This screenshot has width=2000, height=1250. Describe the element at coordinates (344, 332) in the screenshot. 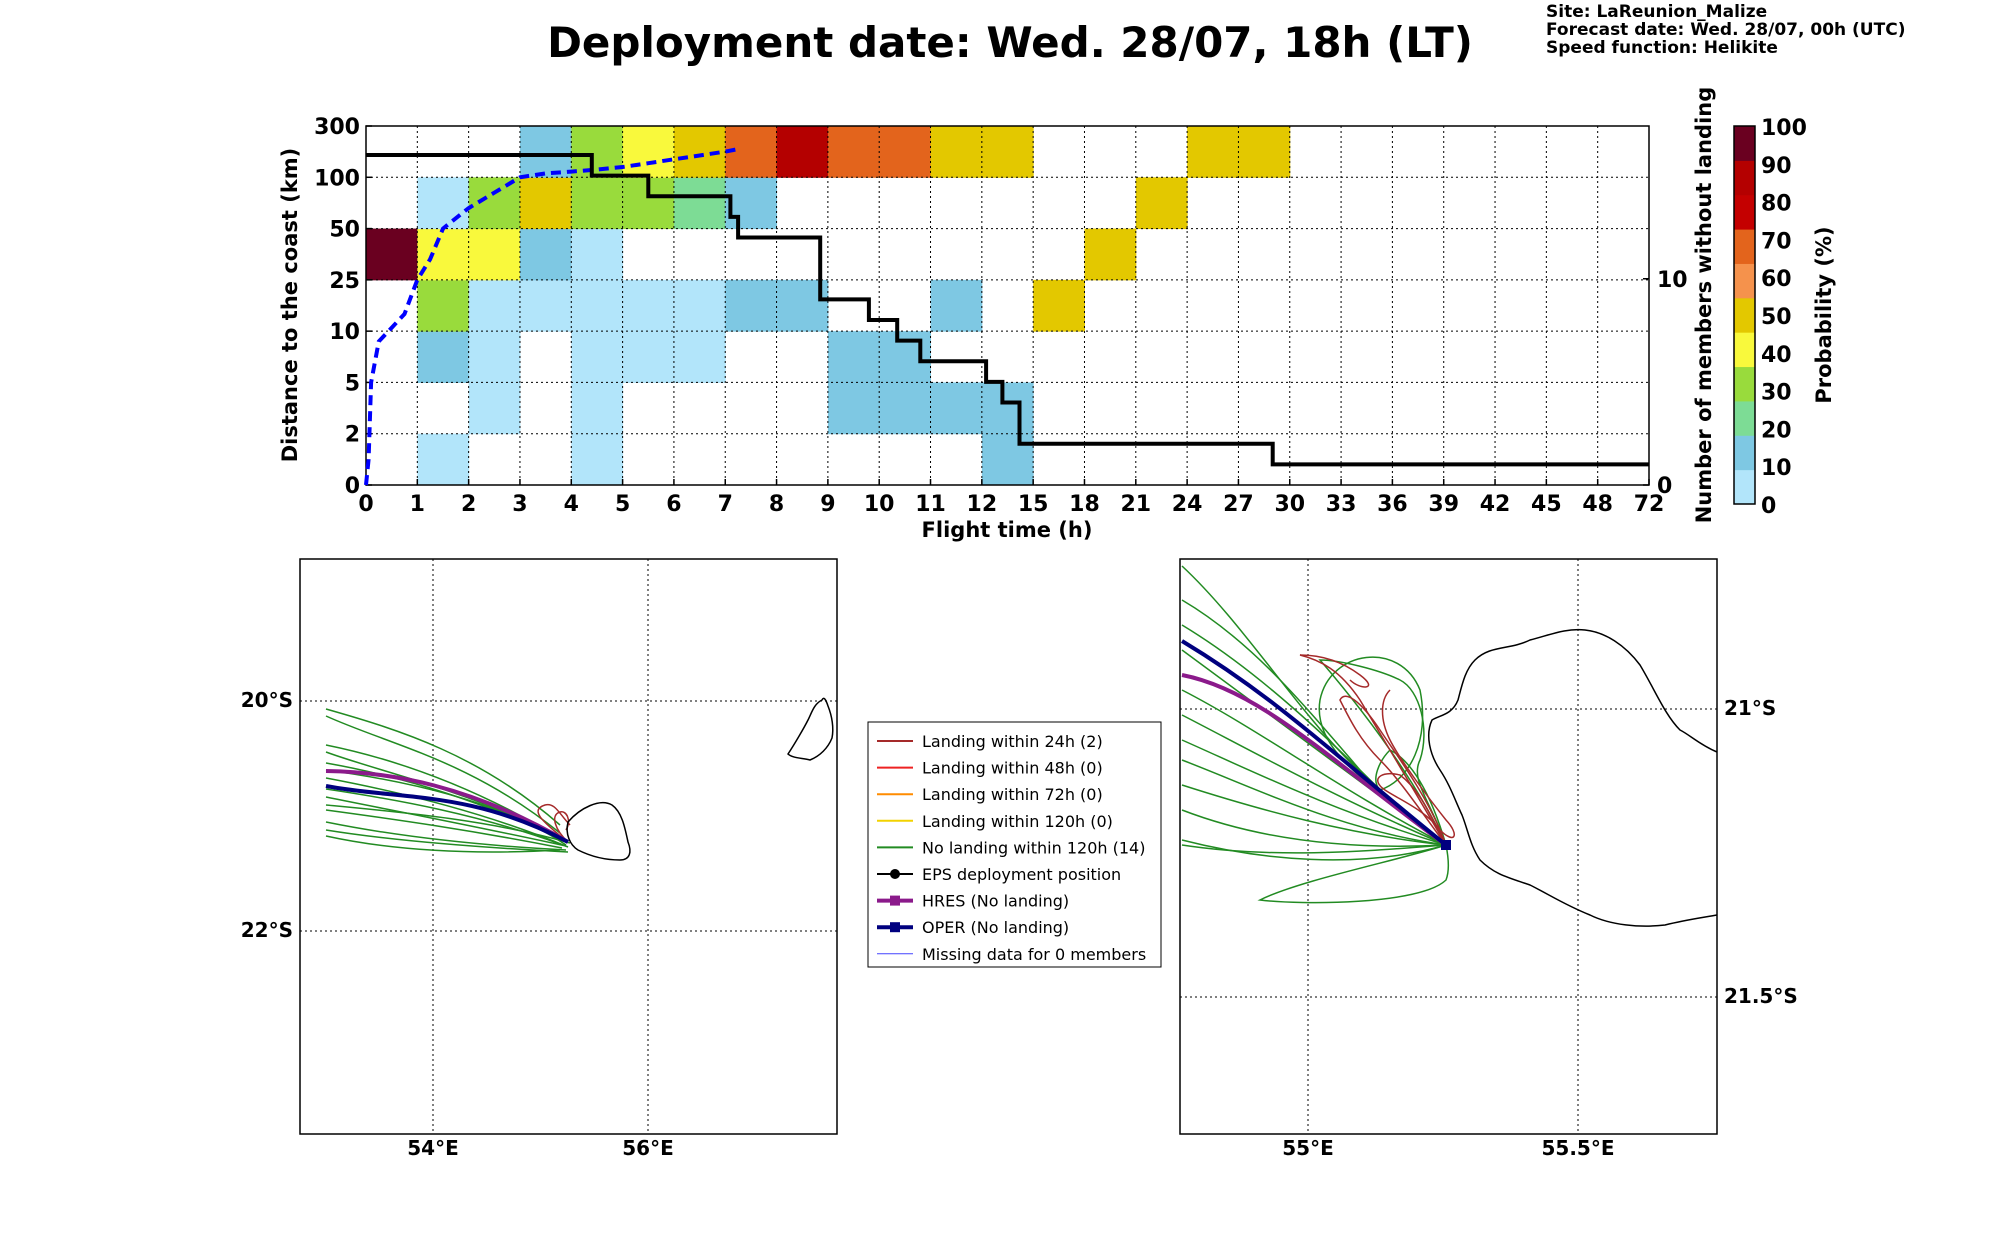

I see `y-tick-label: 10` at that location.